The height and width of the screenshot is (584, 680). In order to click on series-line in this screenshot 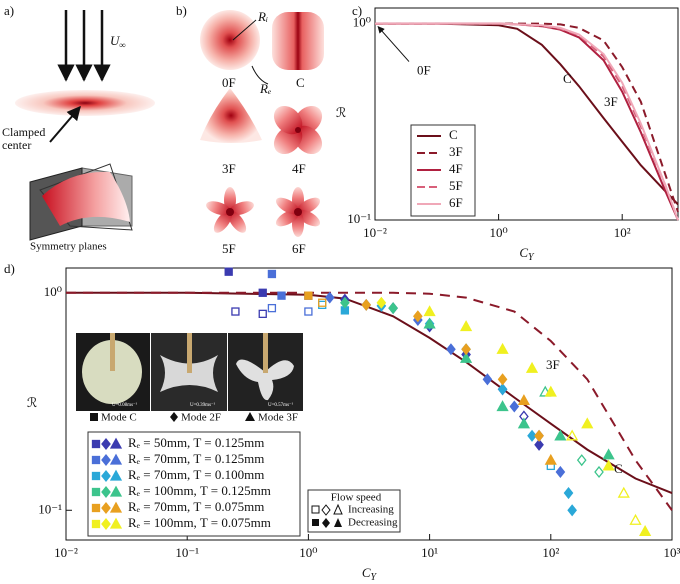, I will do `click(527, 114)`.